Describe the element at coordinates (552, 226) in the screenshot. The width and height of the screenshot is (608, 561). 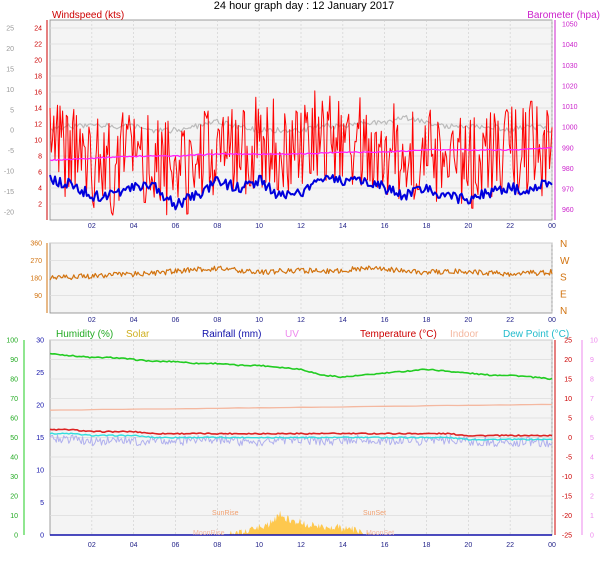
I see `wind-x-tick-label: 00` at that location.